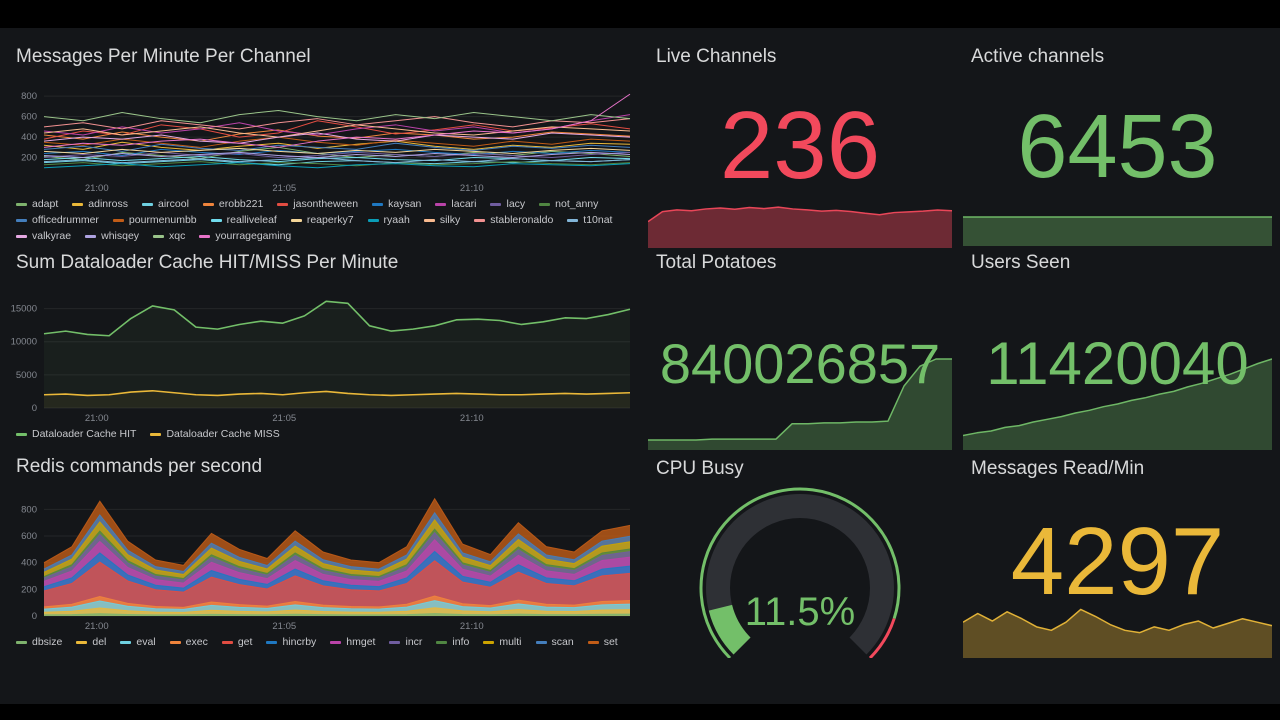  Describe the element at coordinates (414, 642) in the screenshot. I see `legend-label: incr` at that location.